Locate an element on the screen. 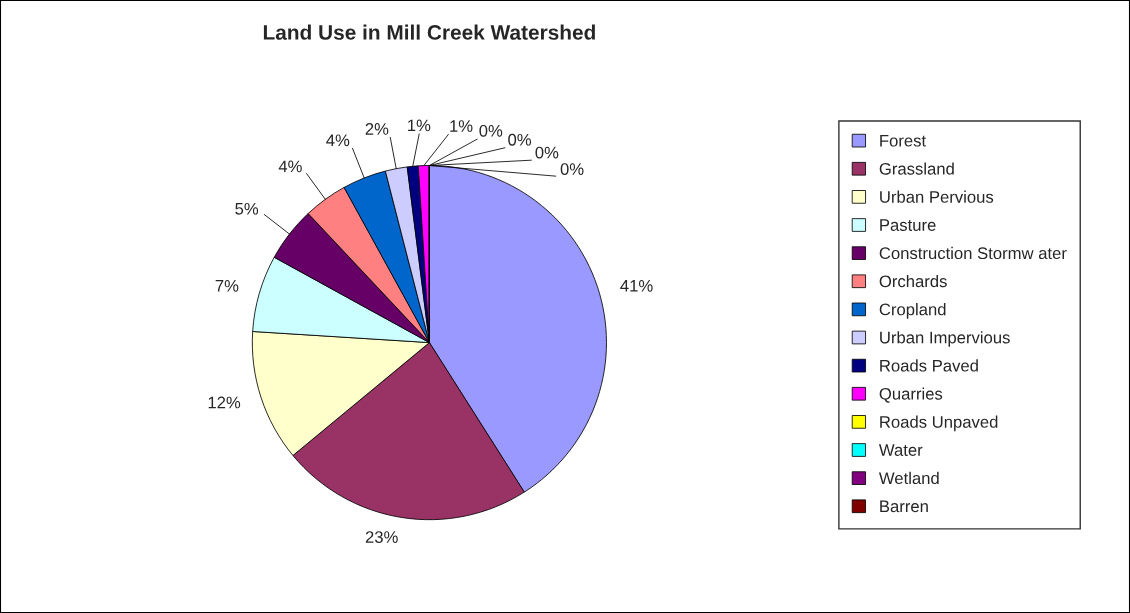 The image size is (1130, 613). legend-label: Grassland is located at coordinates (916, 168).